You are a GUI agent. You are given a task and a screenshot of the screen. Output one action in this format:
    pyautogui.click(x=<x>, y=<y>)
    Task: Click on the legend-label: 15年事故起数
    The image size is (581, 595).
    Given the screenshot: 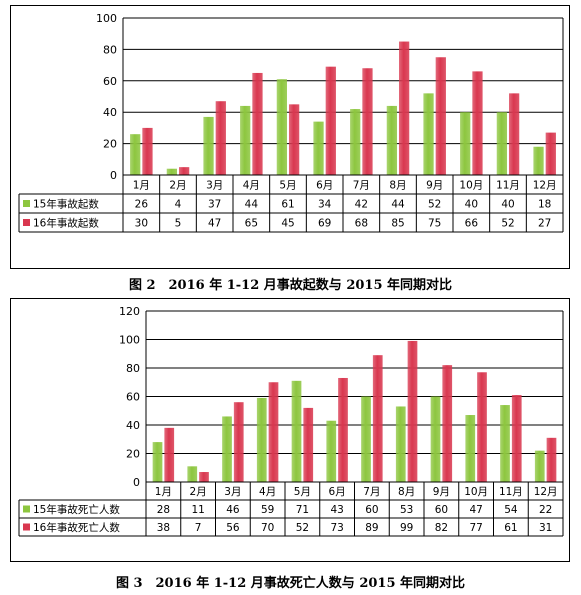 What is the action you would take?
    pyautogui.click(x=66, y=204)
    